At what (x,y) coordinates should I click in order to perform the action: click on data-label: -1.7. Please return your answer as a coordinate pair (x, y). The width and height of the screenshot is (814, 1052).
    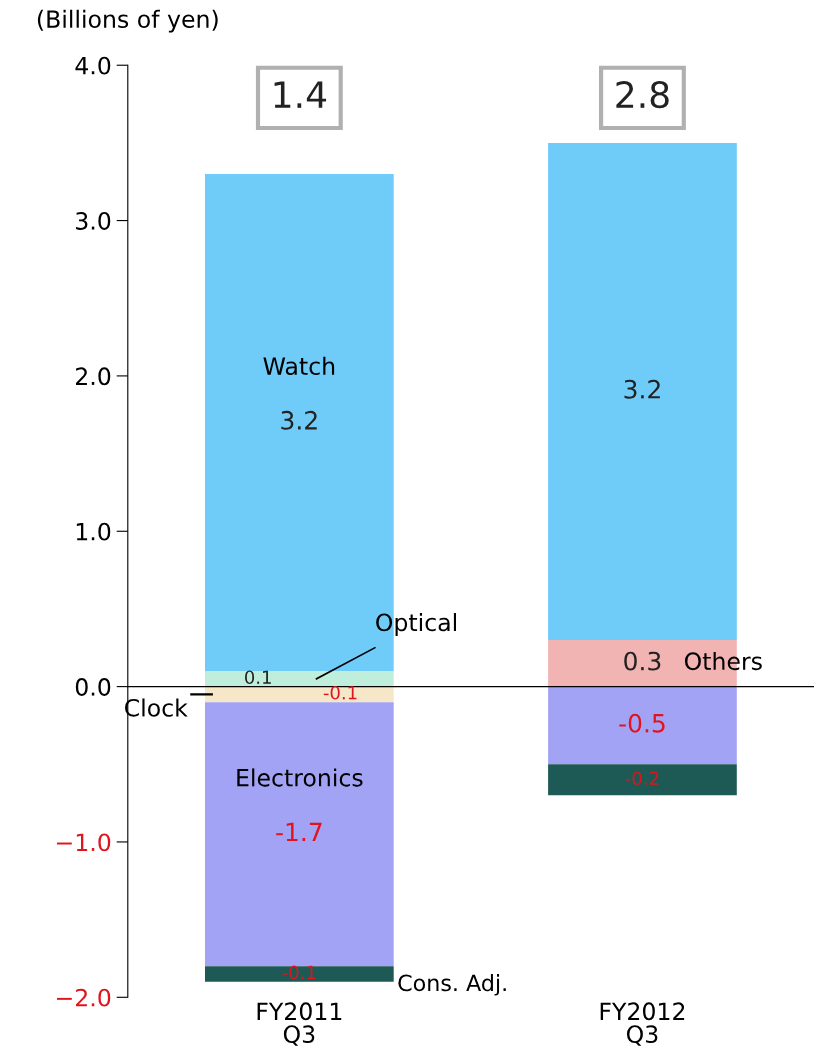
    Looking at the image, I should click on (299, 832).